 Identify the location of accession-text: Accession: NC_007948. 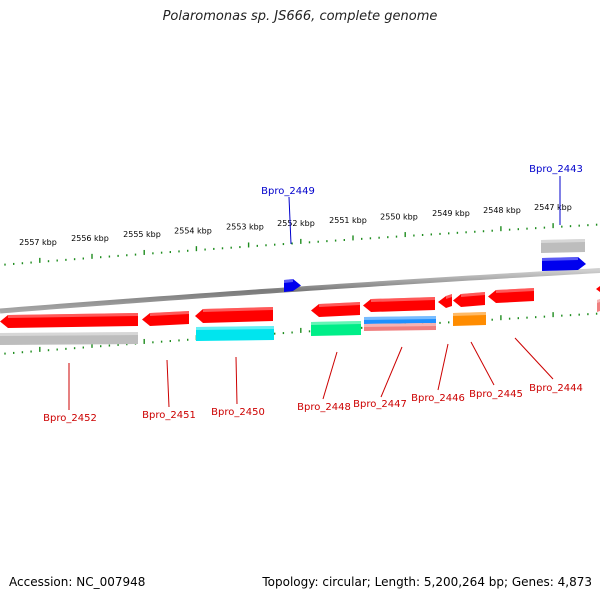
(77, 582).